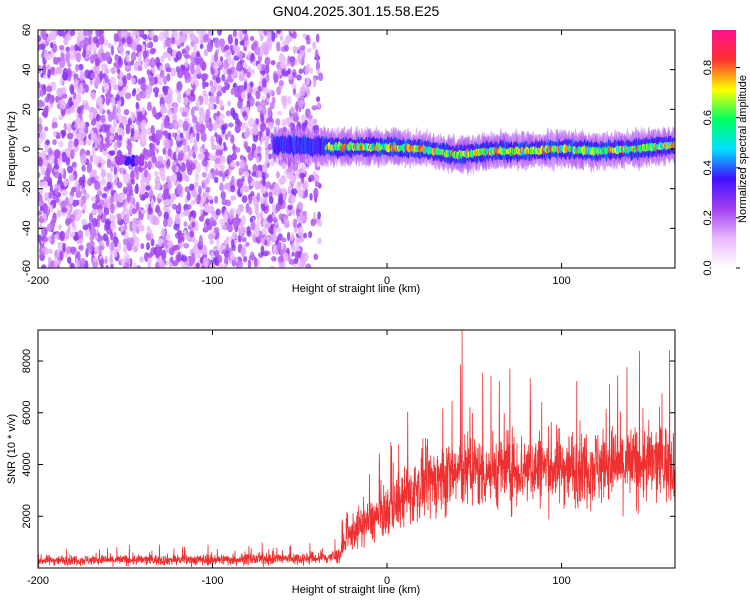 Image resolution: width=750 pixels, height=600 pixels. What do you see at coordinates (708, 167) in the screenshot?
I see `colorbar-tick-label: 0.4` at bounding box center [708, 167].